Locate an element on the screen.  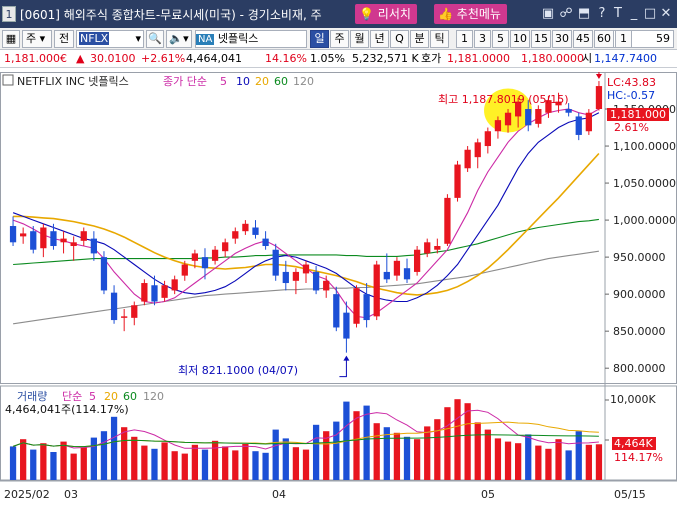
speaker-icon: 🔈▾ is located at coordinates (179, 39).